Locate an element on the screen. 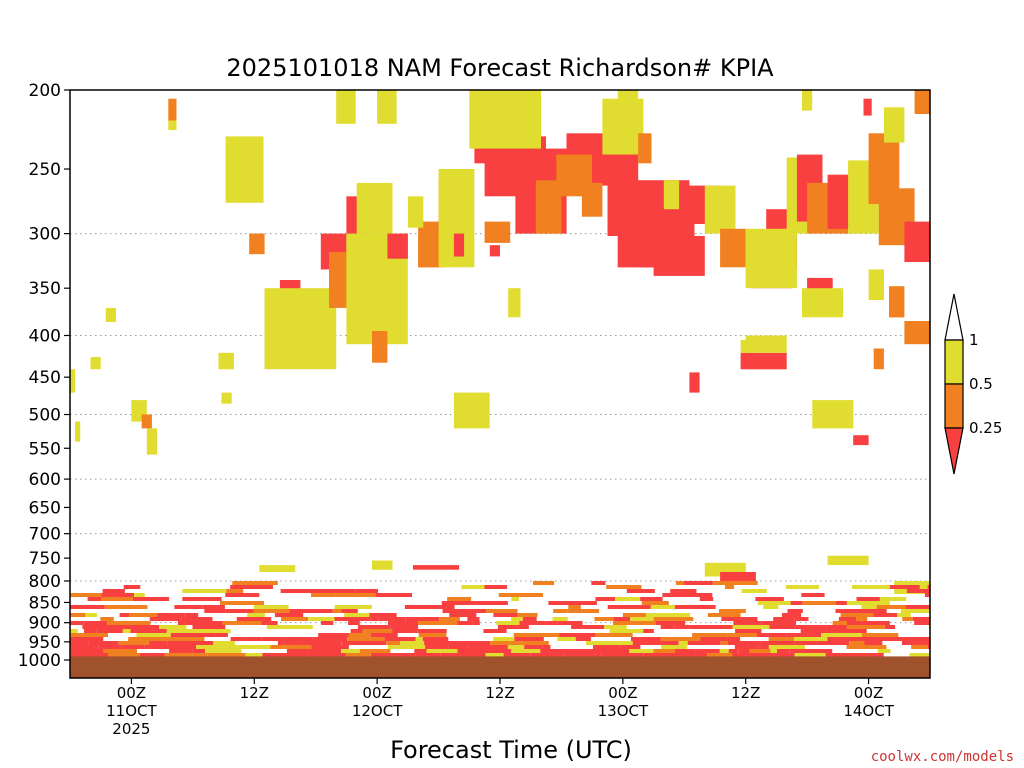 The height and width of the screenshot is (768, 1024). y-tick-label-700: 700 is located at coordinates (45, 535).